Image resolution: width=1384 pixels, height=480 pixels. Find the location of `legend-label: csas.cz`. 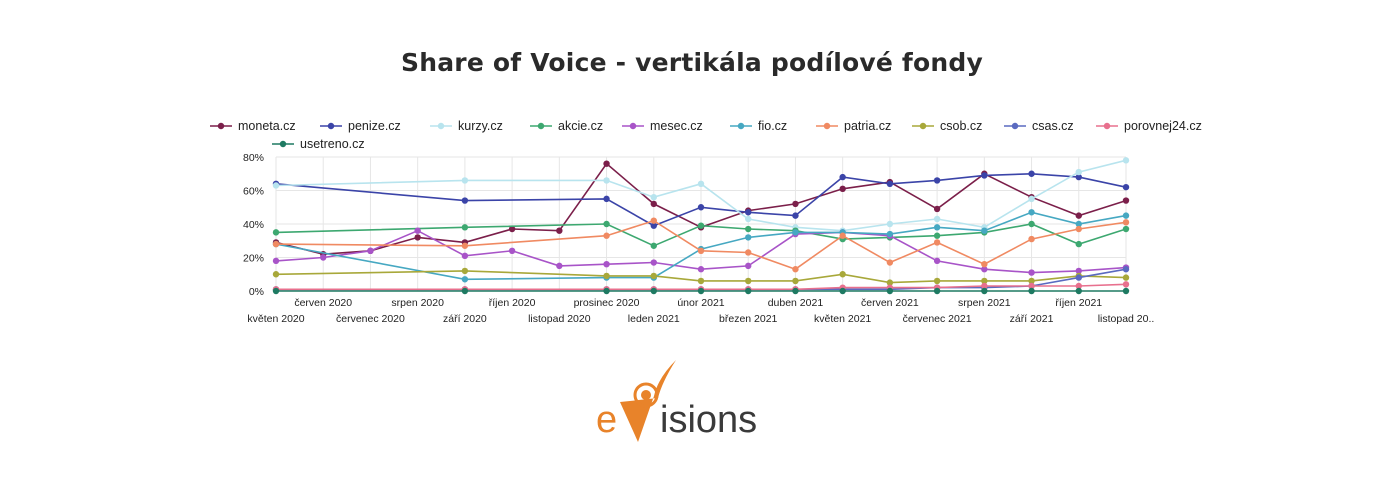

legend-label: csas.cz is located at coordinates (1053, 126).